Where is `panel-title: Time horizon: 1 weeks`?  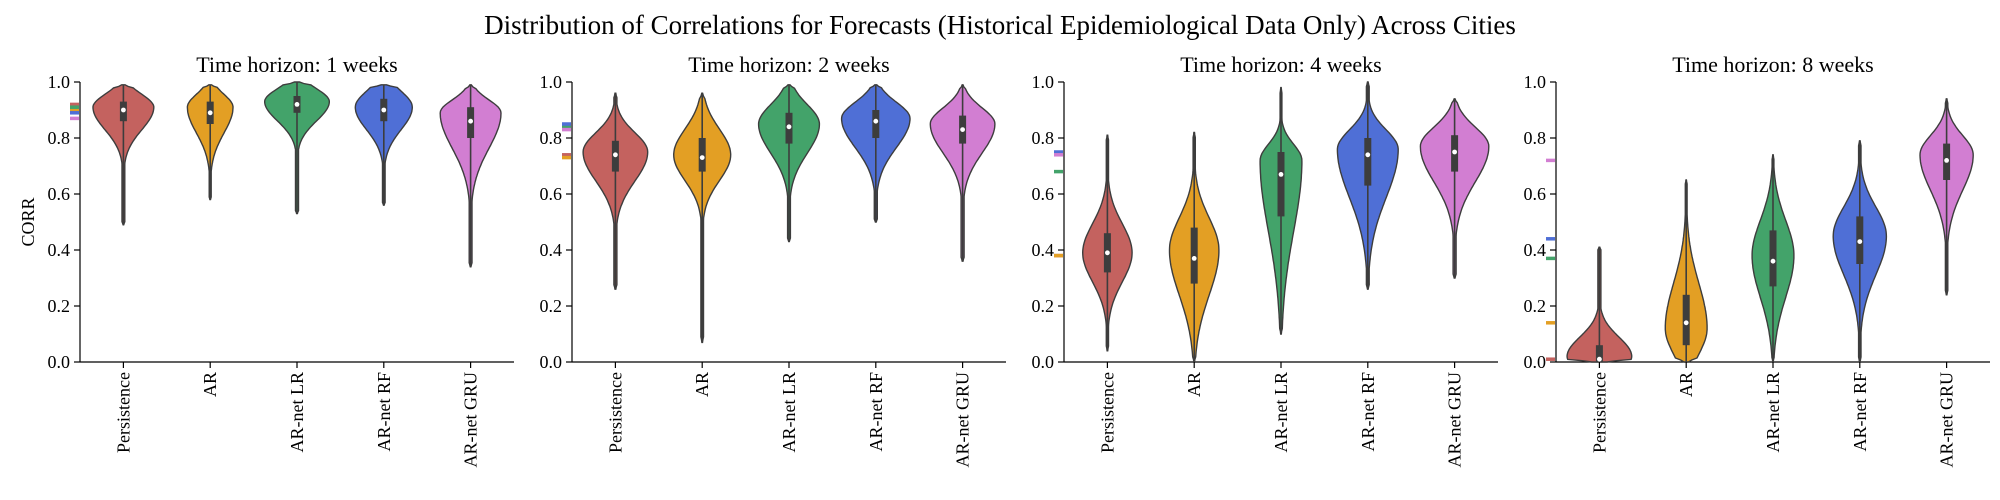
panel-title: Time horizon: 1 weeks is located at coordinates (296, 64).